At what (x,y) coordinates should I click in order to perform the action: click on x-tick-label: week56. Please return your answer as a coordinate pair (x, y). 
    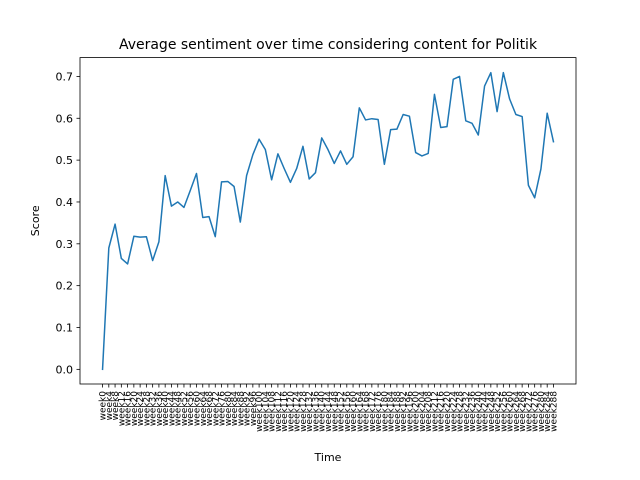
    Looking at the image, I should click on (191, 408).